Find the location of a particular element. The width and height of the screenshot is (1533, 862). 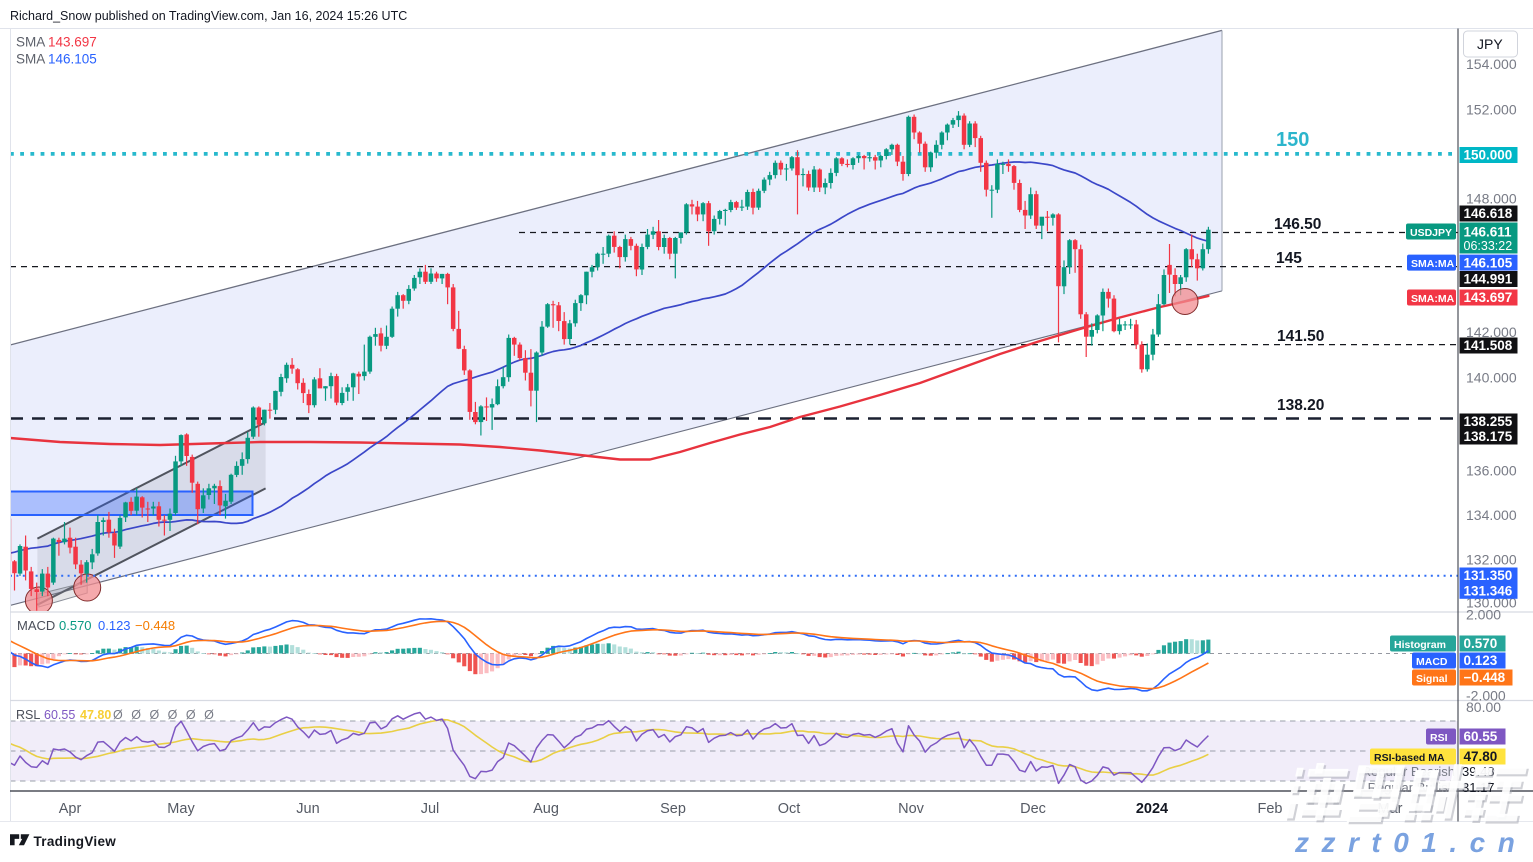

svg-text: 152.000 is located at coordinates (1491, 110).